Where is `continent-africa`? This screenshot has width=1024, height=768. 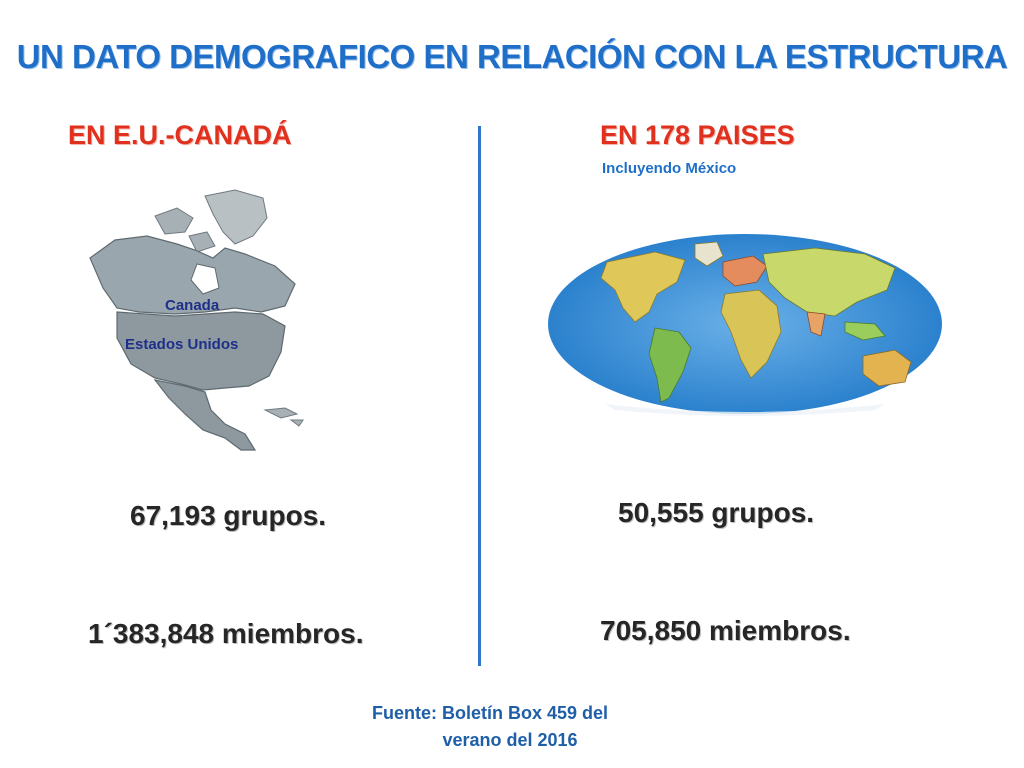 continent-africa is located at coordinates (751, 334).